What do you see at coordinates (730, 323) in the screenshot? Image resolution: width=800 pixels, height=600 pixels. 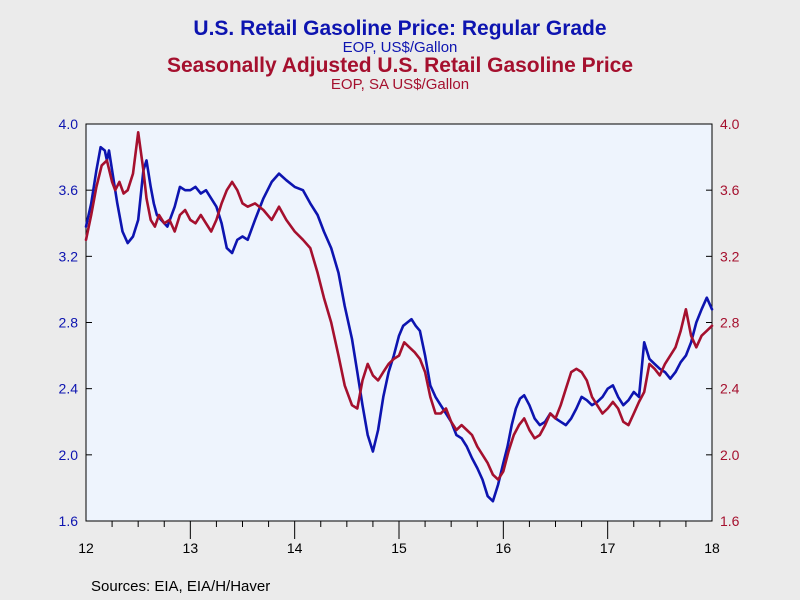 I see `y-right-tick-label: 2.8` at bounding box center [730, 323].